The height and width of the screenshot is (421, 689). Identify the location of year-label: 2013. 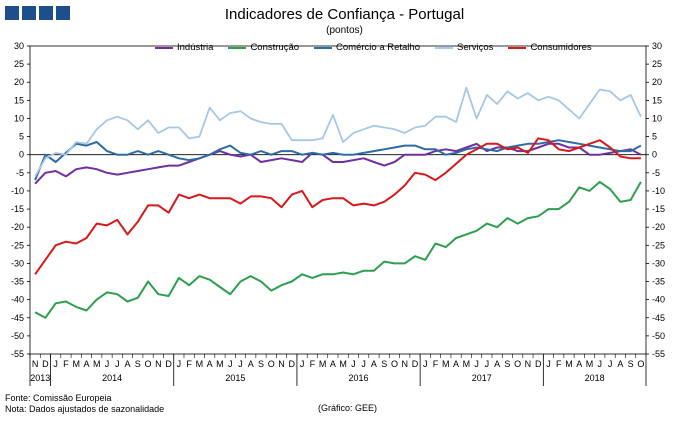
(40, 378).